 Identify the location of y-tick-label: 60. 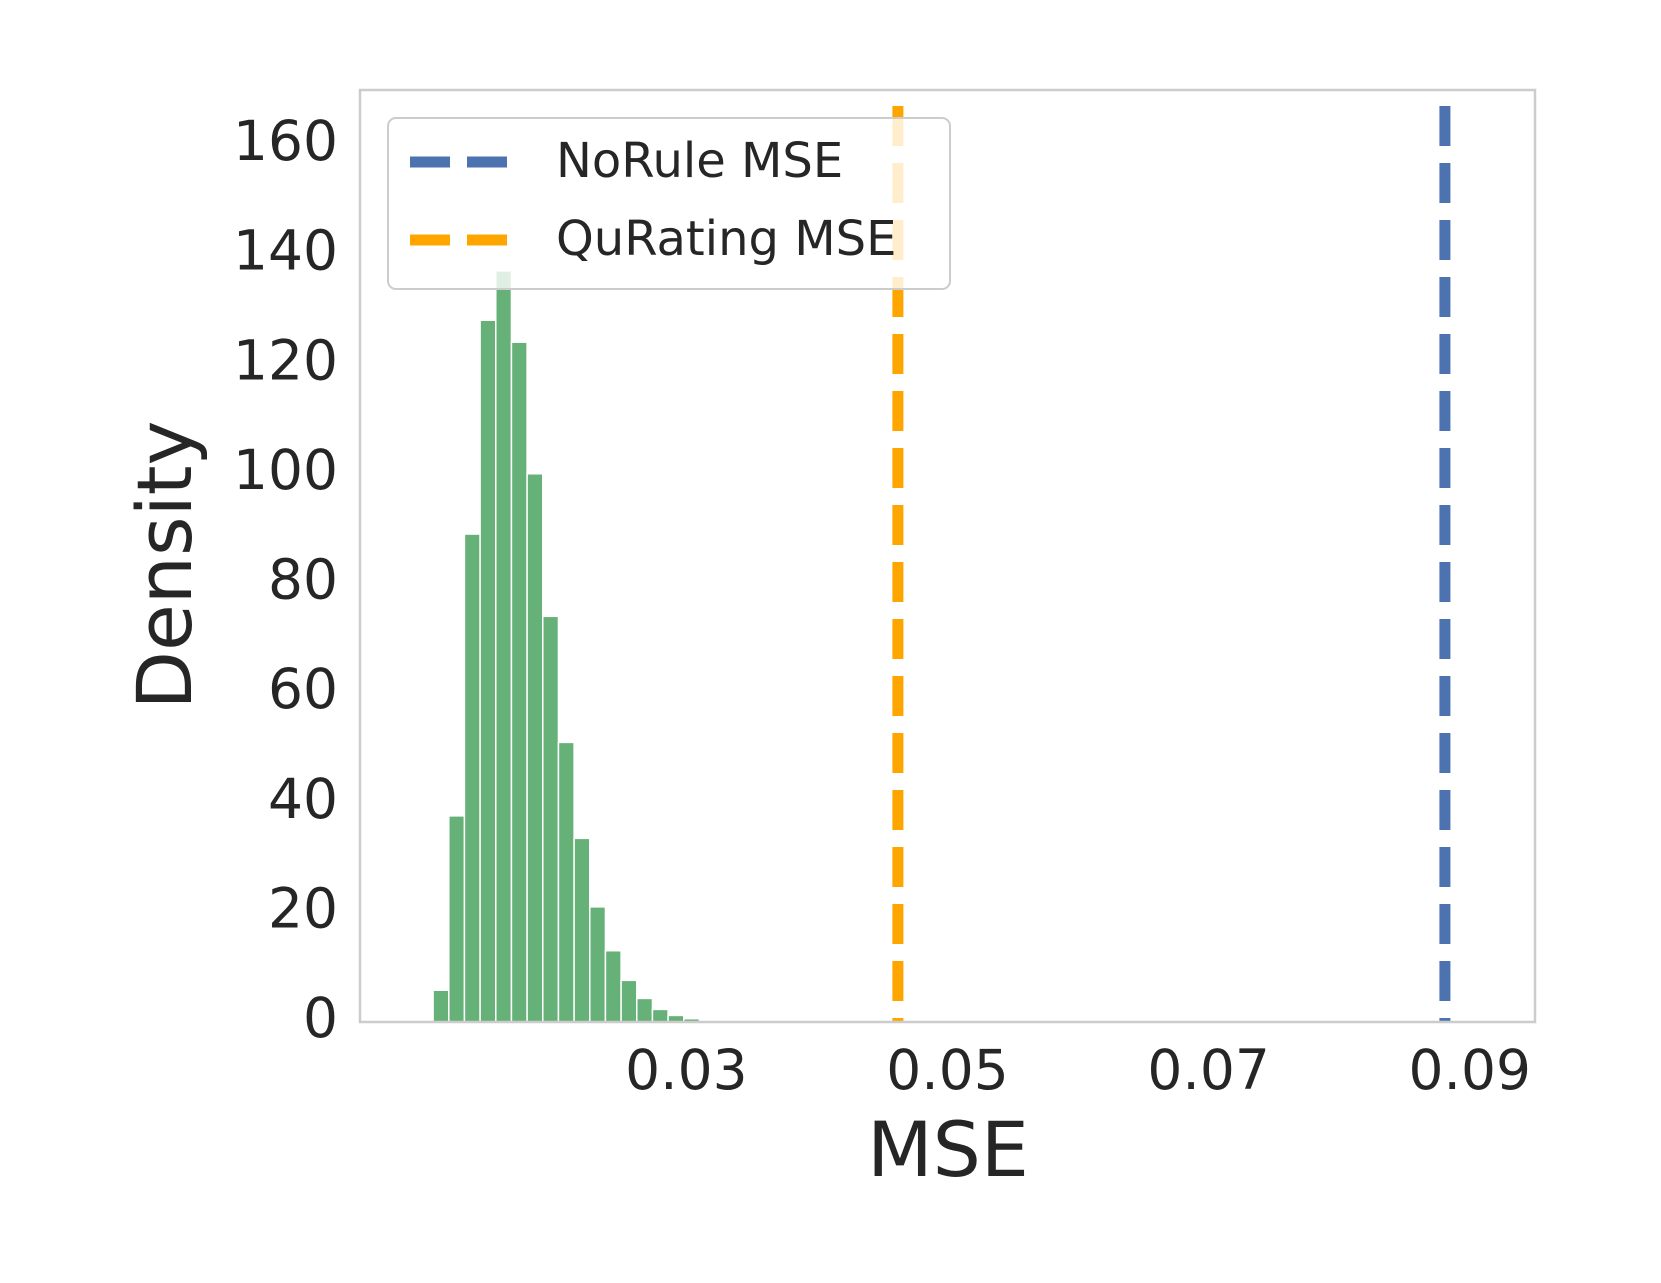
(303, 689).